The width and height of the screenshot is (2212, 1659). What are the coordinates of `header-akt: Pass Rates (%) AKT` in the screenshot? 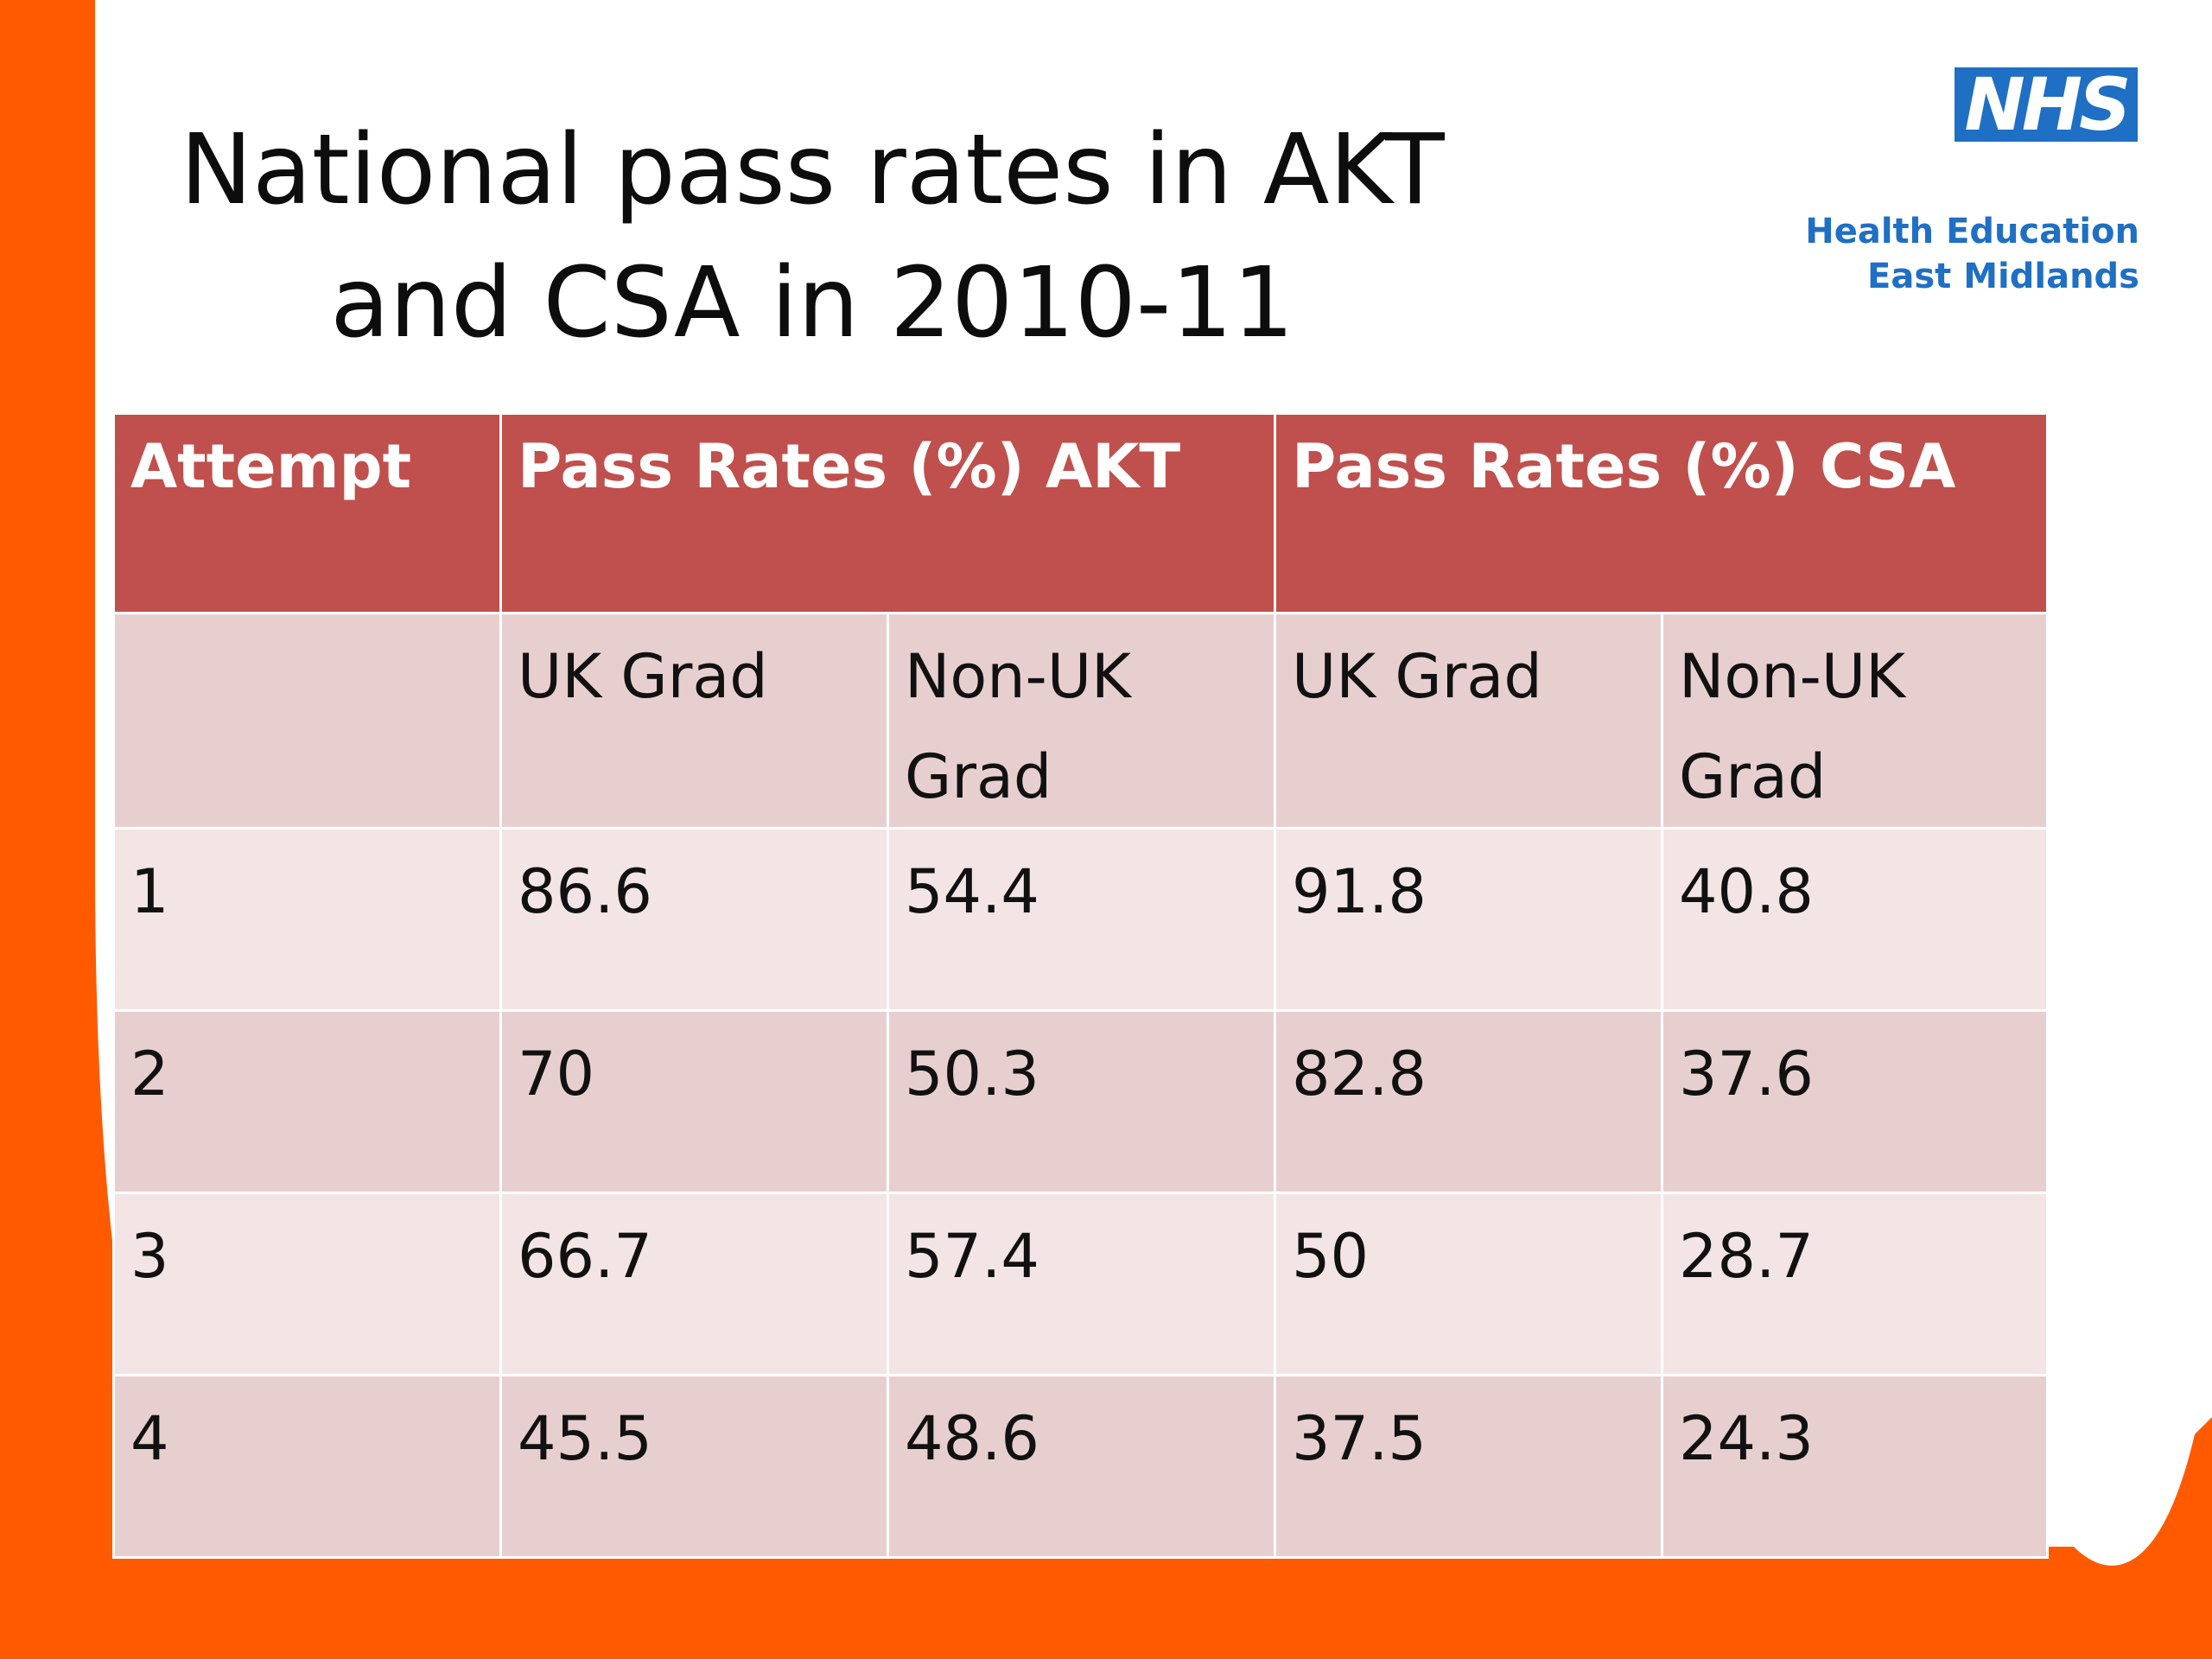 It's located at (888, 513).